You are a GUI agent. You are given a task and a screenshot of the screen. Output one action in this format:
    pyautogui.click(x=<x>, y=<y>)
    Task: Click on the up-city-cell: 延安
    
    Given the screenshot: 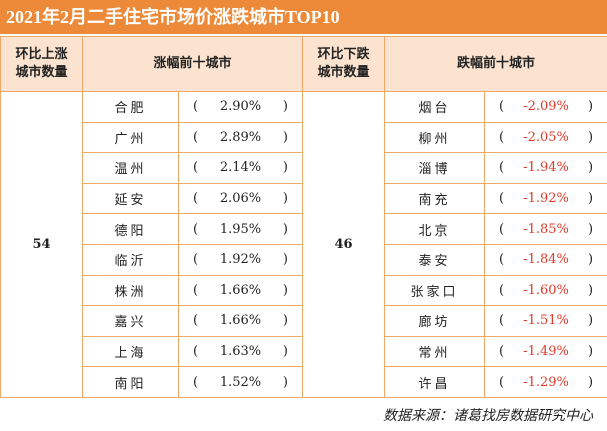 What is the action you would take?
    pyautogui.click(x=130, y=198)
    